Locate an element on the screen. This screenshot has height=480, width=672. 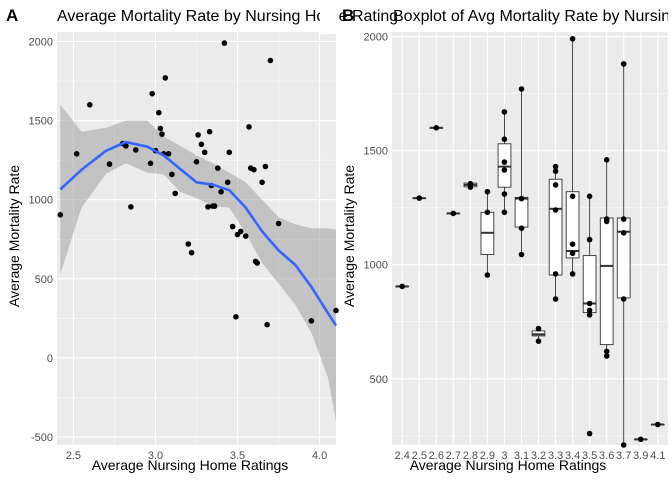
panel-b-x-tick-label: 2.8 is located at coordinates (470, 456).